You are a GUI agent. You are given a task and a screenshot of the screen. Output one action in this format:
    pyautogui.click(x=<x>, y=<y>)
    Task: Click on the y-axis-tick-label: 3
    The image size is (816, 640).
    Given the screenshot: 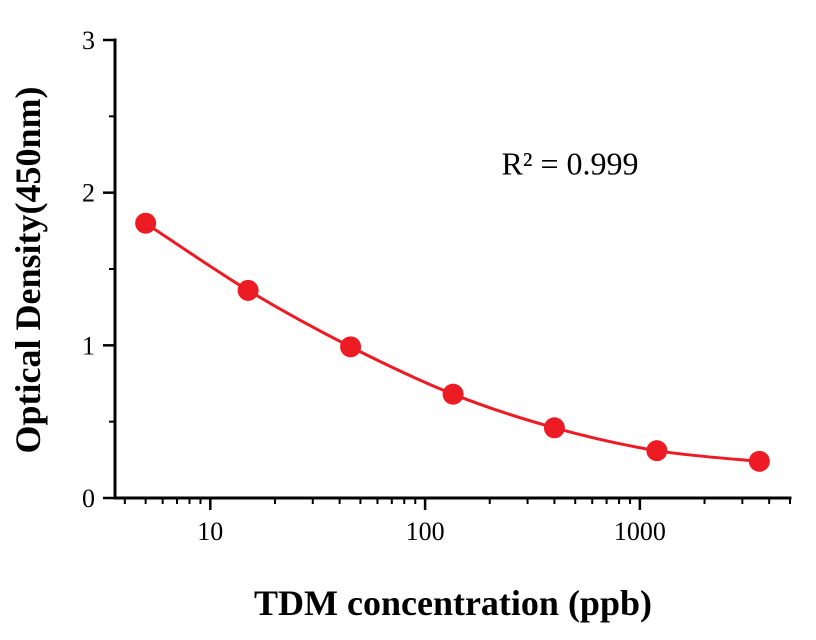 What is the action you would take?
    pyautogui.click(x=88, y=40)
    